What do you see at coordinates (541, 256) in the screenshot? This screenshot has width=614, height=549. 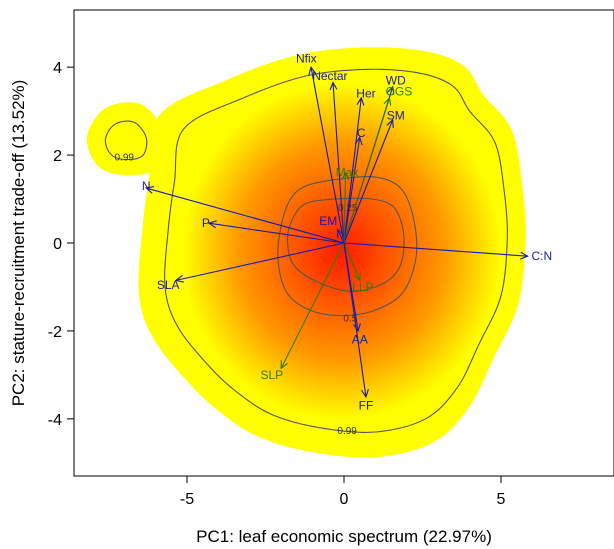 I see `vector-label-c-n: C:N` at bounding box center [541, 256].